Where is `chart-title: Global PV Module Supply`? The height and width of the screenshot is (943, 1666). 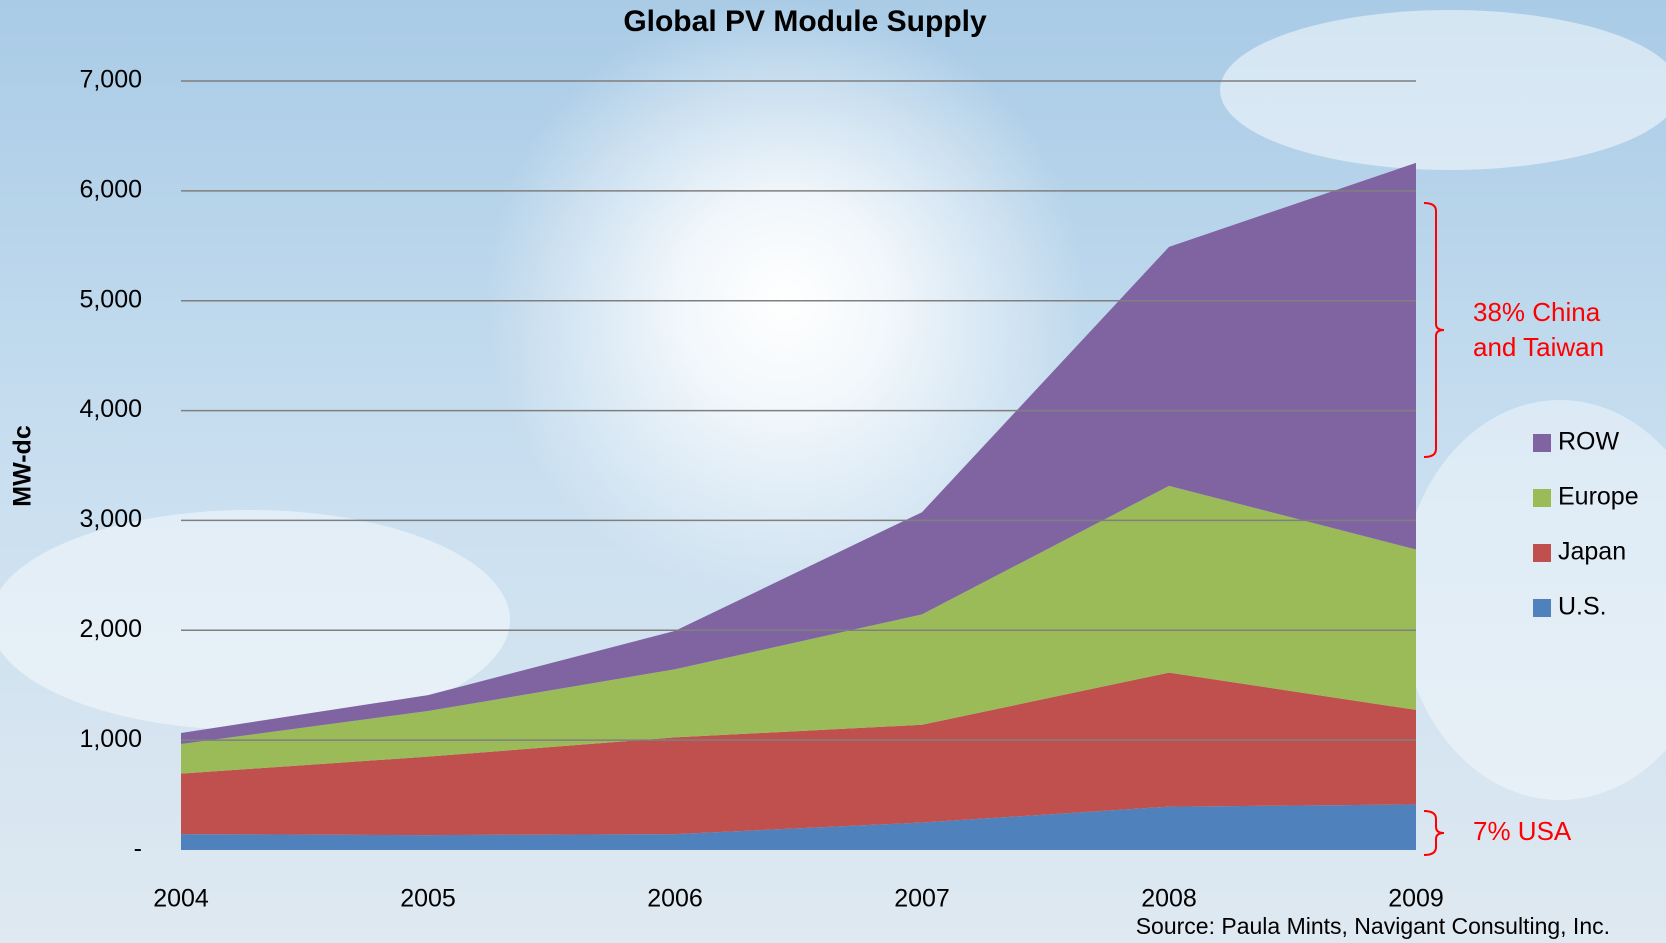
chart-title: Global PV Module Supply is located at coordinates (805, 21).